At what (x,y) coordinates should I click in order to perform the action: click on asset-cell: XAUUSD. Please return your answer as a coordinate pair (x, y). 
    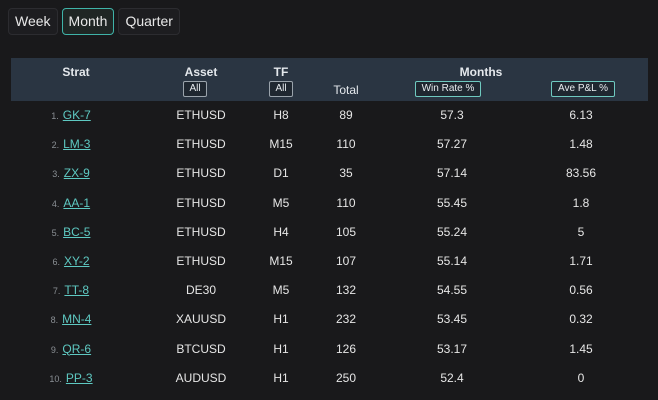
    Looking at the image, I should click on (200, 319).